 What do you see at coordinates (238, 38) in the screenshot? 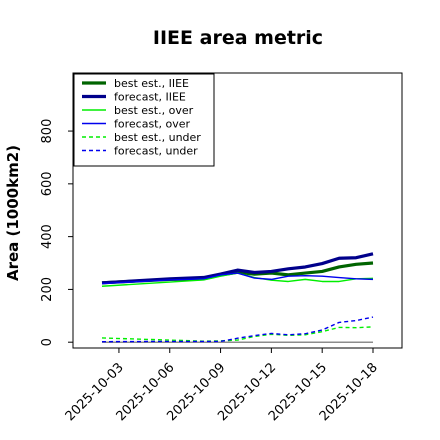
I see `chart-title: IIEE area metric` at bounding box center [238, 38].